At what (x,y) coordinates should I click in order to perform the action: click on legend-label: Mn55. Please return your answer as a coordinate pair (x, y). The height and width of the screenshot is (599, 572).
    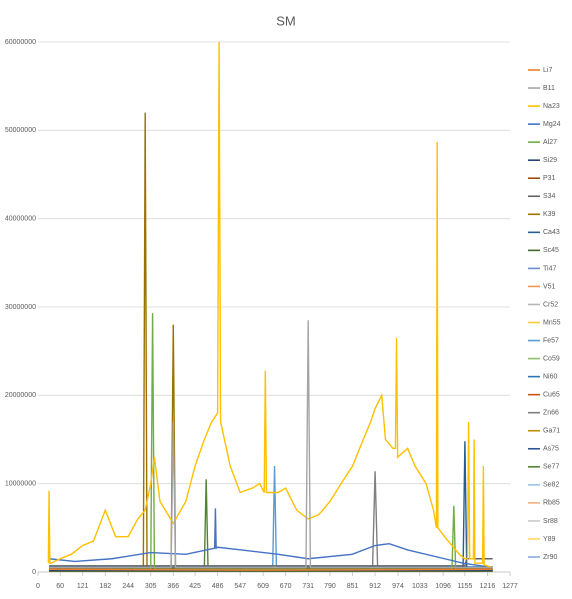
    Looking at the image, I should click on (552, 322).